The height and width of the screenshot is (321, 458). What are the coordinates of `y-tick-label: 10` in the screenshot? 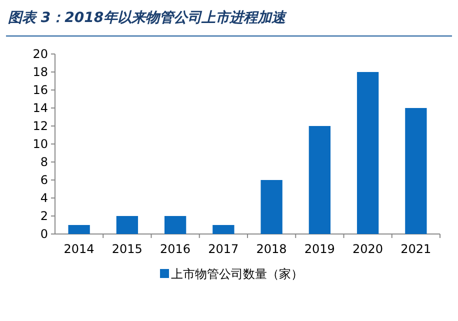 It's located at (40, 144).